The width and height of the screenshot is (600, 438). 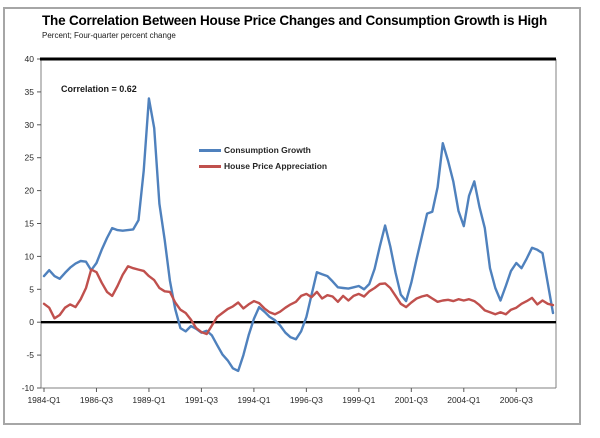 What do you see at coordinates (30, 158) in the screenshot?
I see `y-tick-label: 25` at bounding box center [30, 158].